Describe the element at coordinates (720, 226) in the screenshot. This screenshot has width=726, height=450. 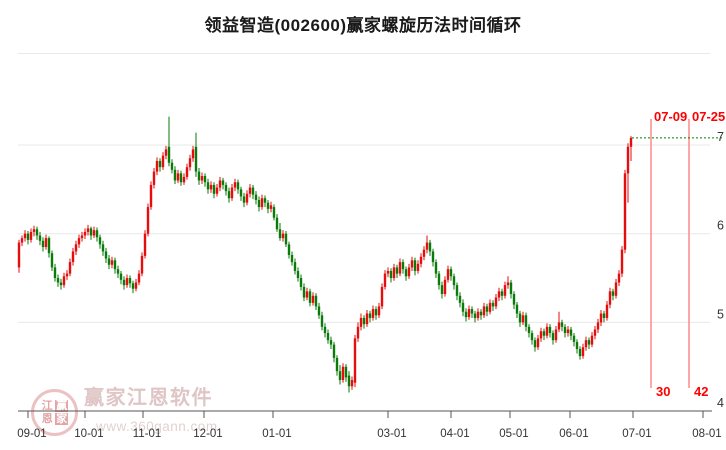
I see `y-axis-label: 6` at that location.